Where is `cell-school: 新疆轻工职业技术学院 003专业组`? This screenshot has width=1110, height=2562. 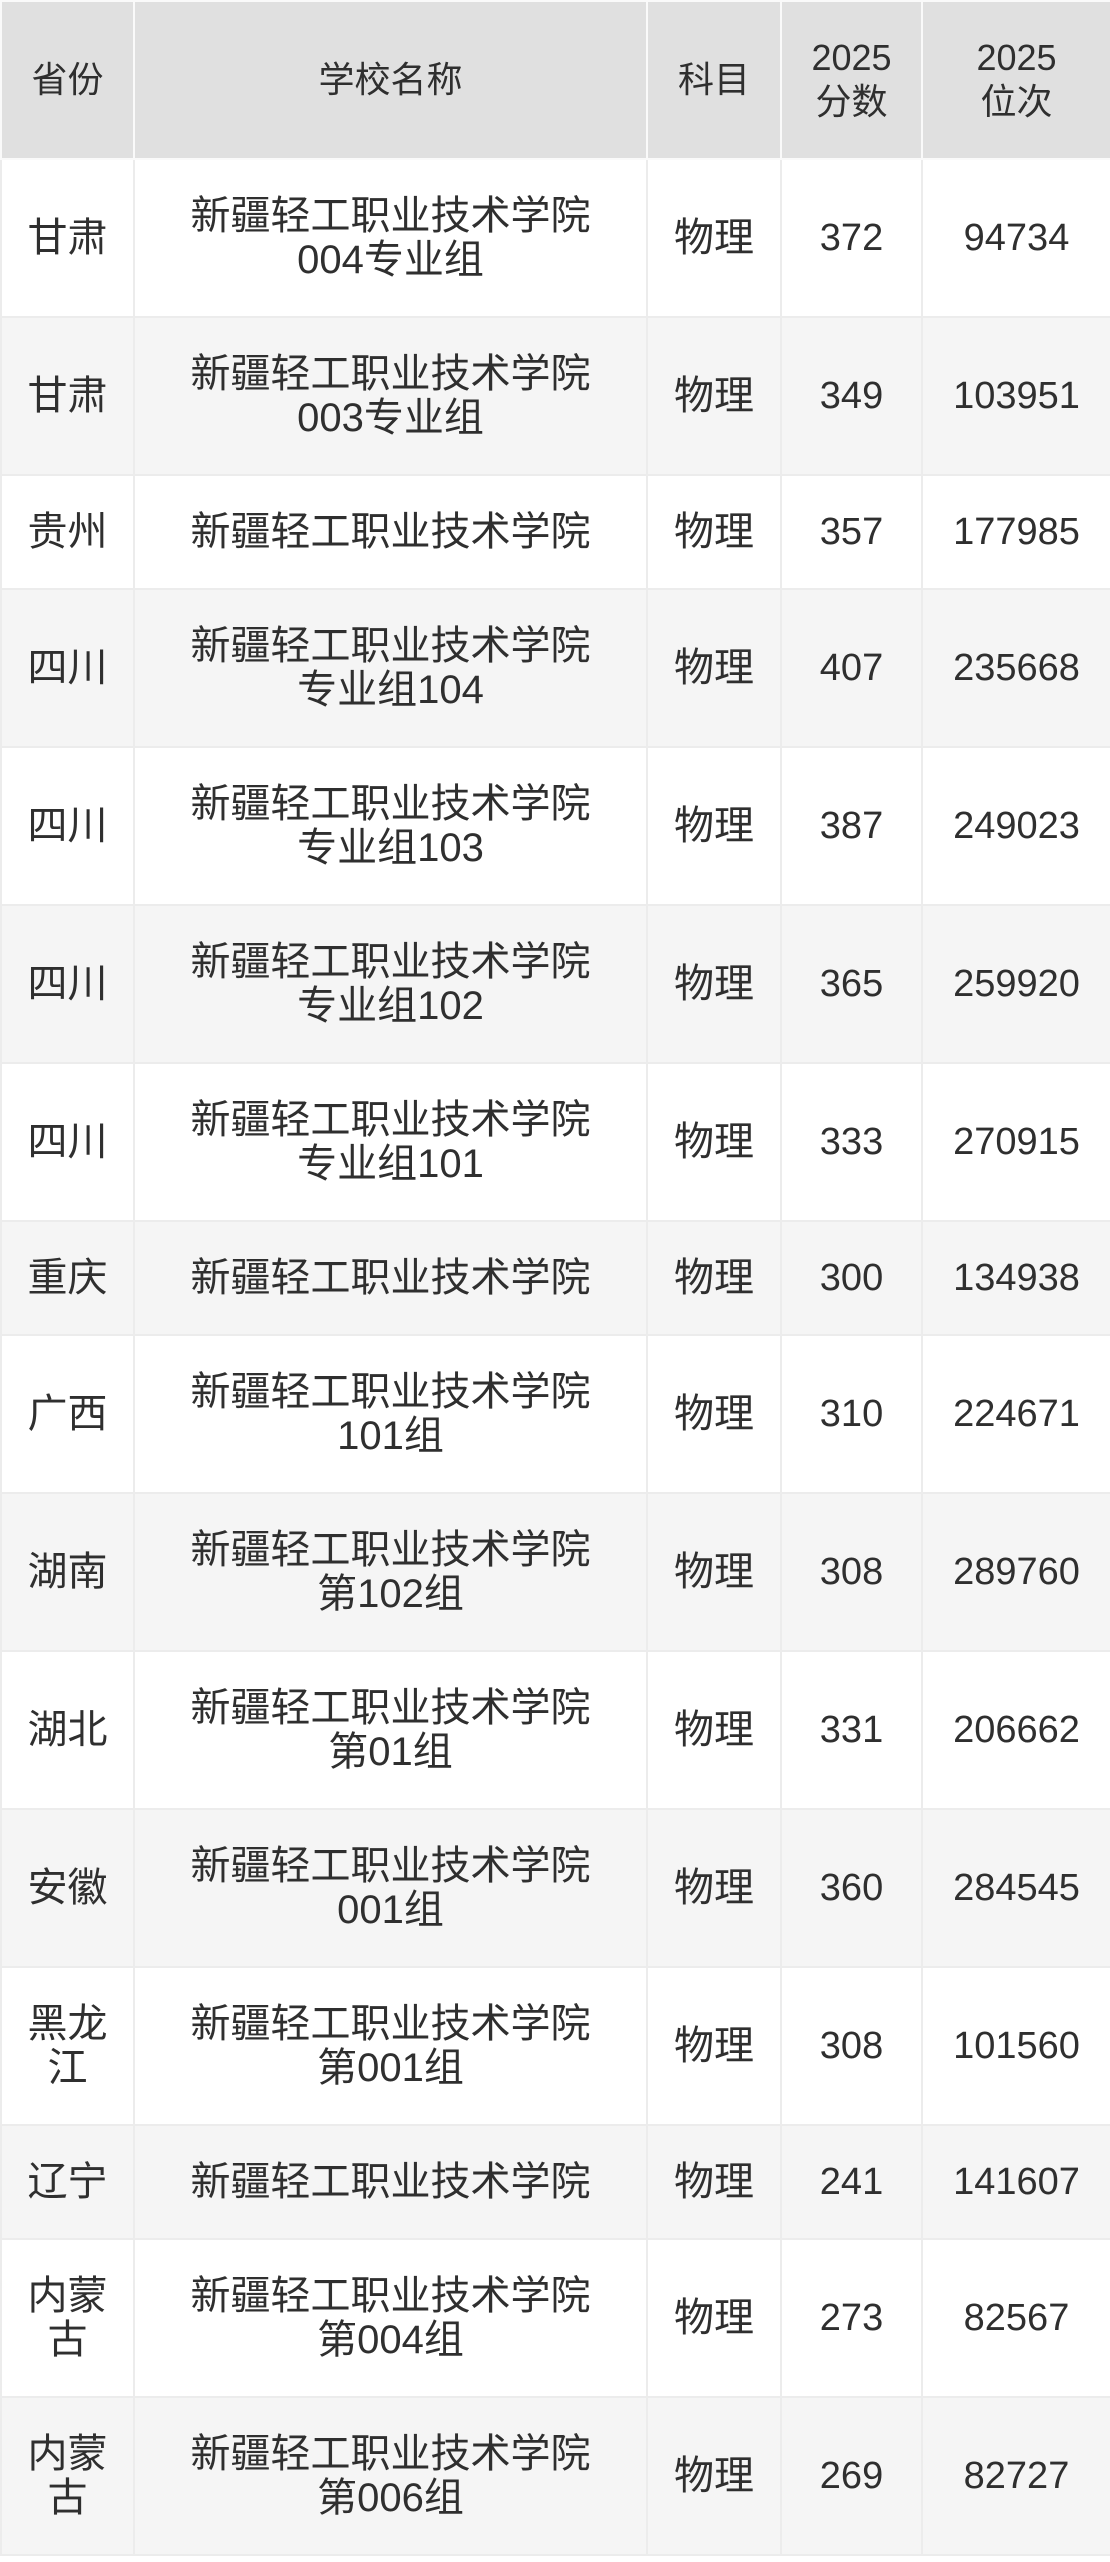 cell-school: 新疆轻工职业技术学院 003专业组 is located at coordinates (390, 396).